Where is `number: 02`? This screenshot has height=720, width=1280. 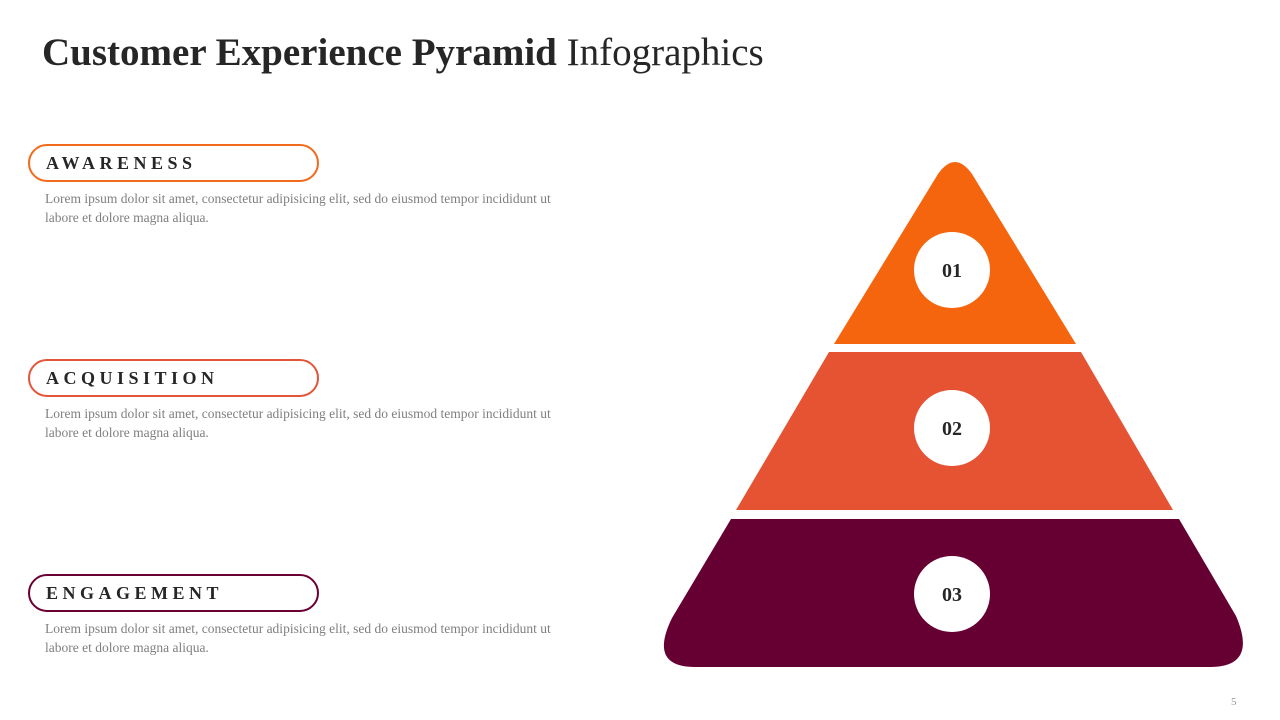
number: 02 is located at coordinates (952, 429).